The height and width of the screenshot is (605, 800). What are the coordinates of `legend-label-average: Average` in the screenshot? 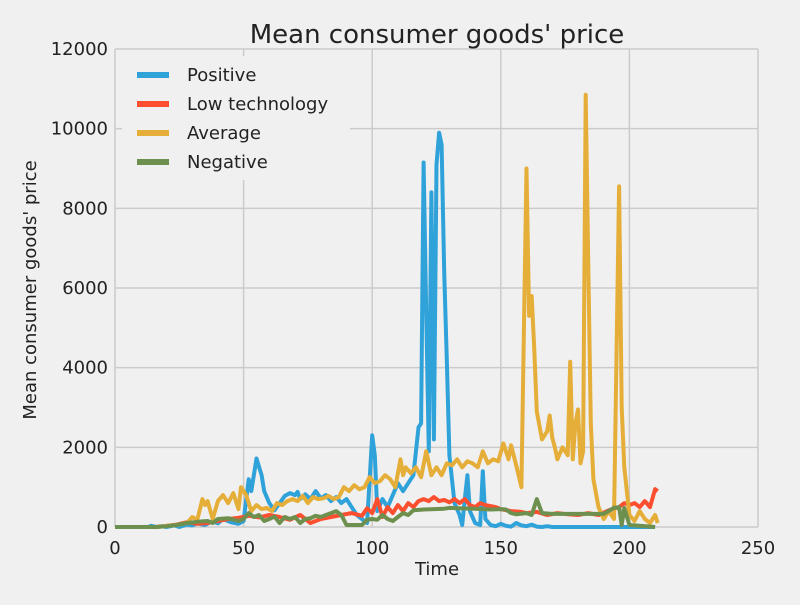 It's located at (224, 133).